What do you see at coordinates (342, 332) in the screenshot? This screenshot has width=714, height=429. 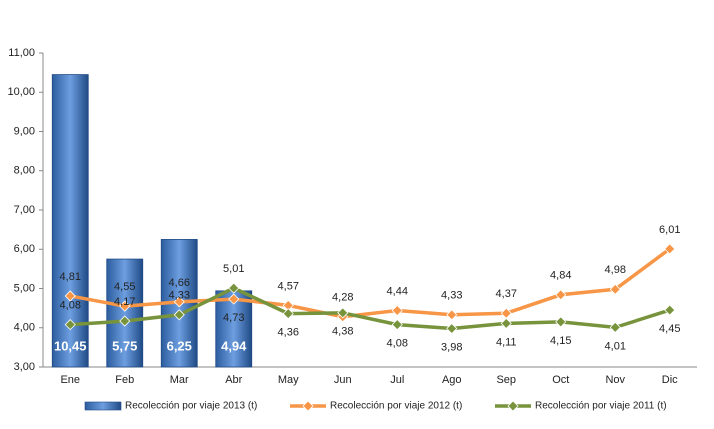 I see `point-value-label: 4,38` at bounding box center [342, 332].